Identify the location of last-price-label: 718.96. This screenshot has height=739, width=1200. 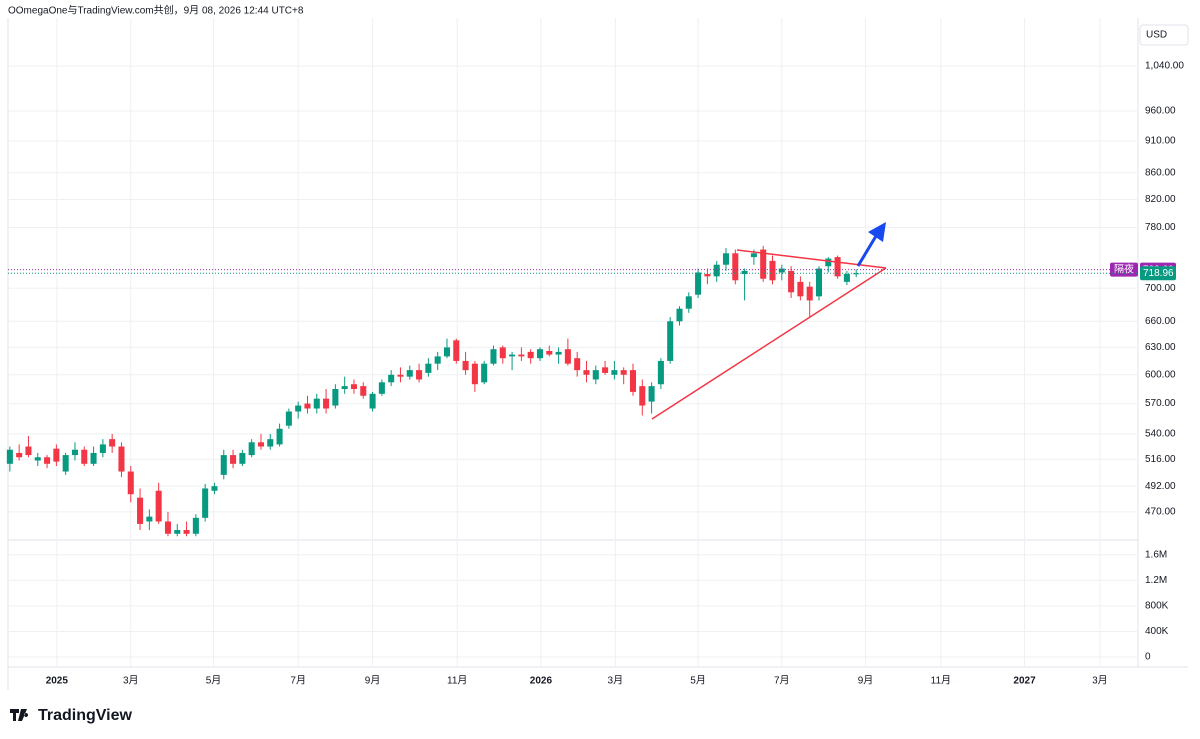
(1158, 273).